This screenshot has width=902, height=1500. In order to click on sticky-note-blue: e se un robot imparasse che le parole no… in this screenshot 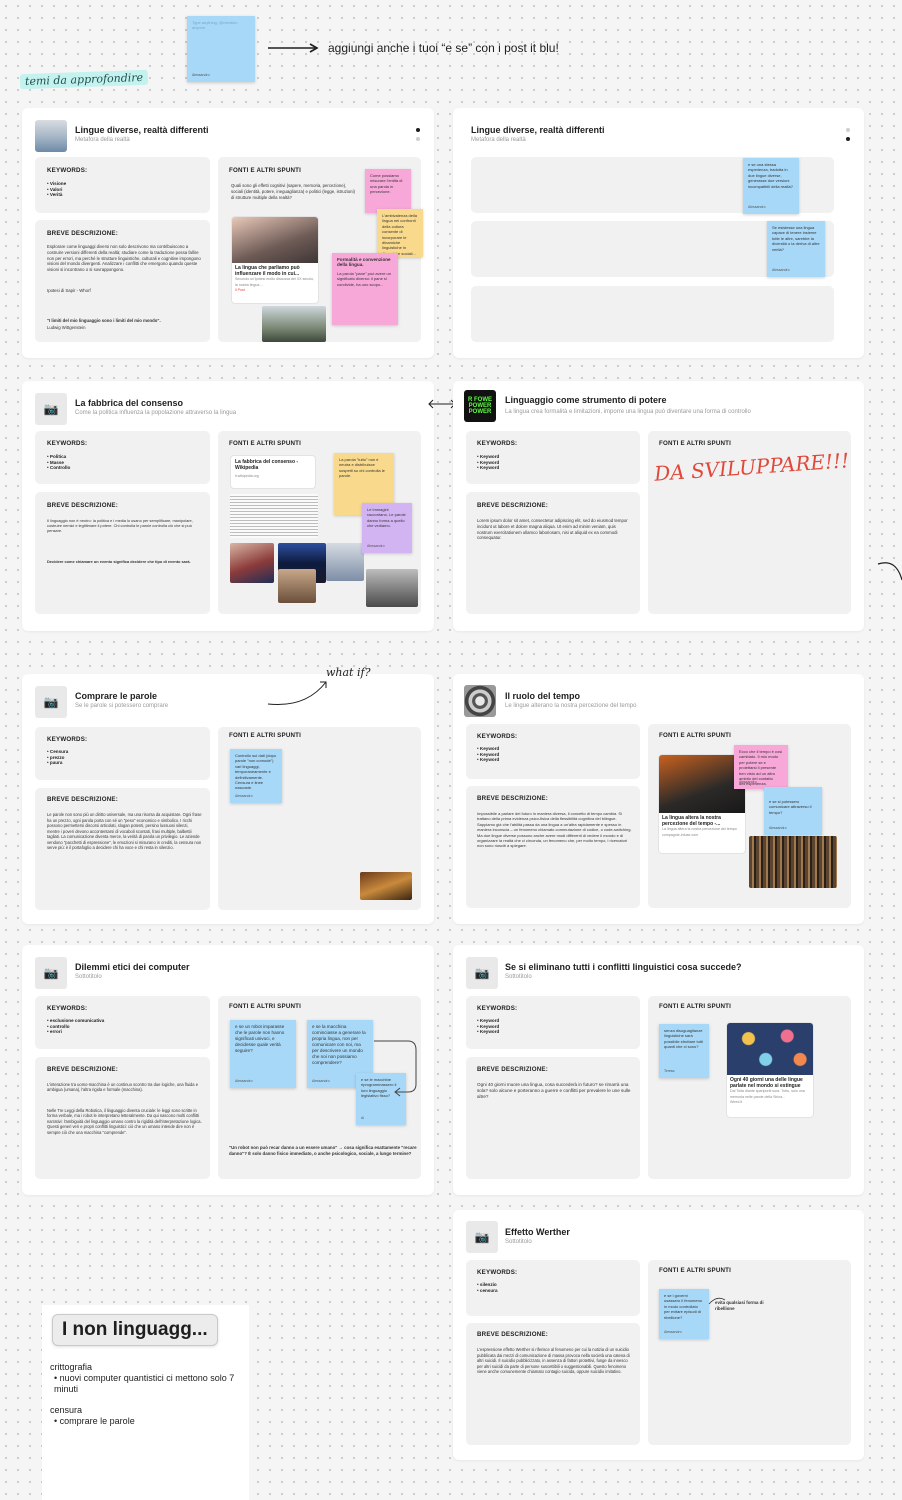, I will do `click(263, 1054)`.